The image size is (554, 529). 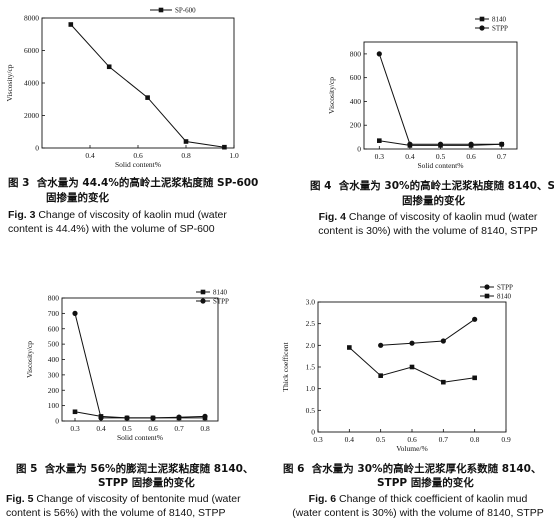 What do you see at coordinates (54, 344) in the screenshot?
I see `y-tick-label: 500` at bounding box center [54, 344].